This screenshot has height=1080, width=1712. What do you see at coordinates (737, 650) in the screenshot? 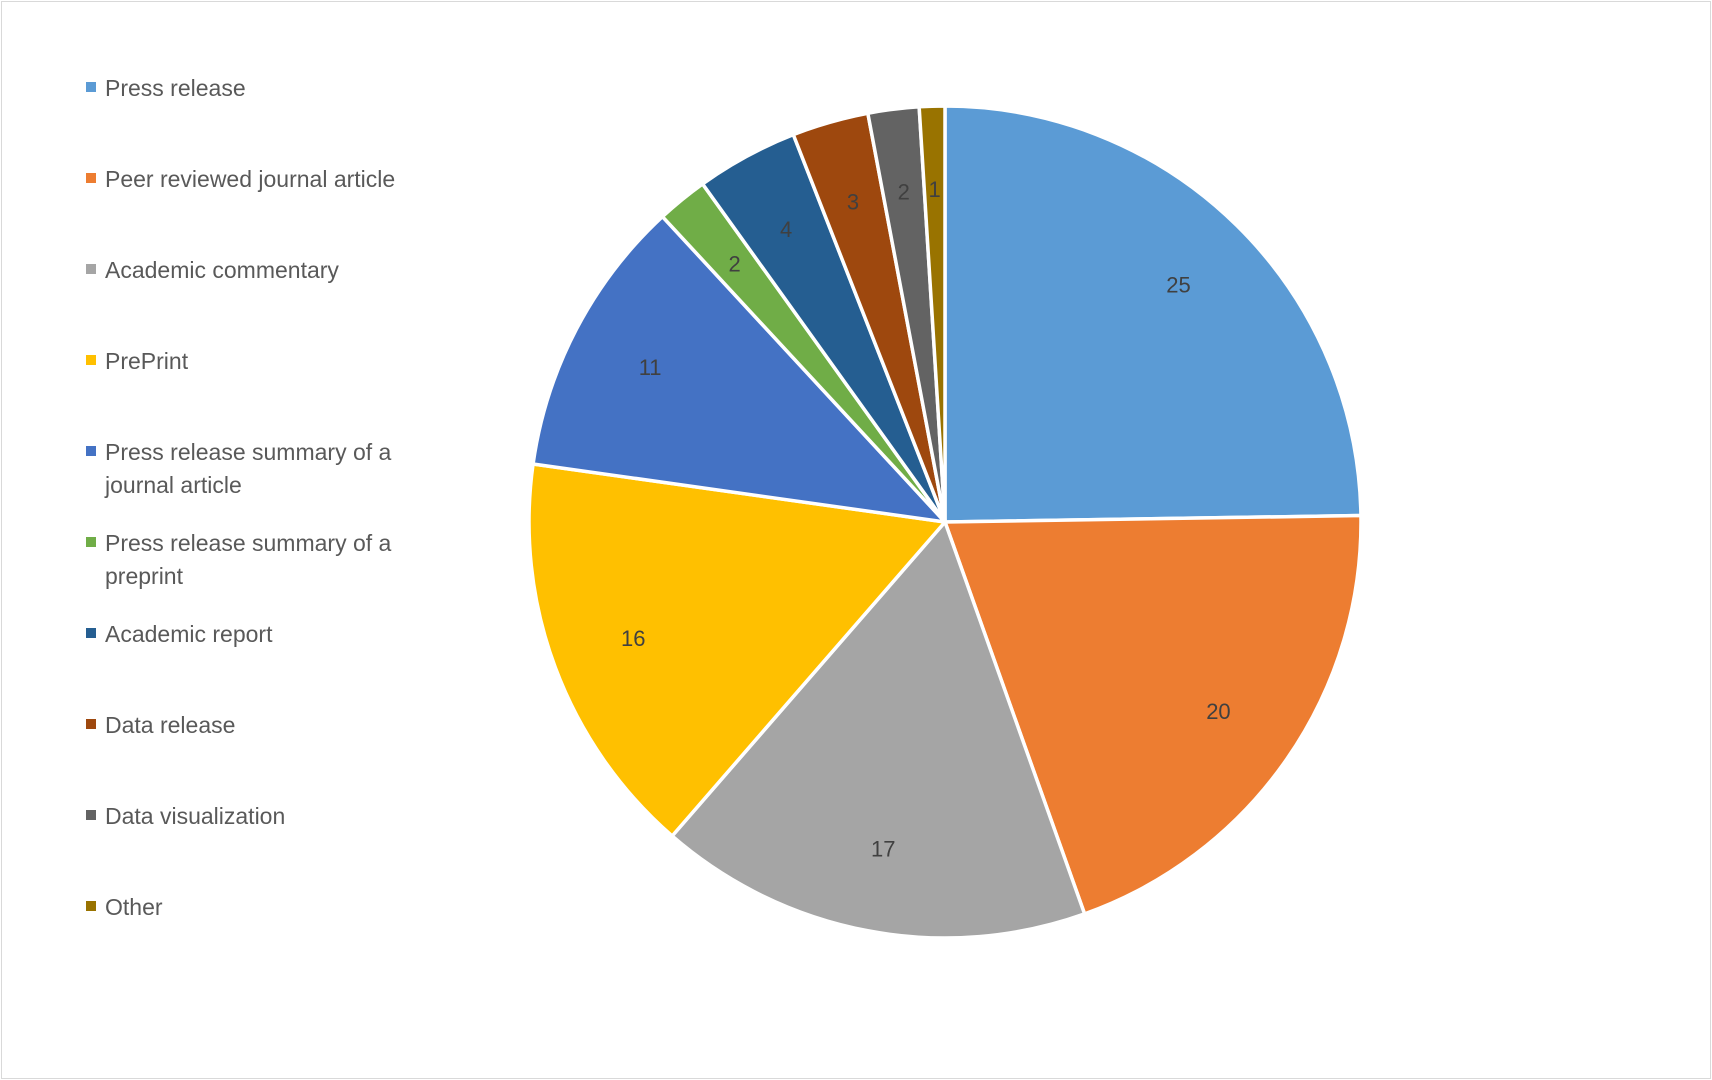
I see `pie-slice-preprint` at bounding box center [737, 650].